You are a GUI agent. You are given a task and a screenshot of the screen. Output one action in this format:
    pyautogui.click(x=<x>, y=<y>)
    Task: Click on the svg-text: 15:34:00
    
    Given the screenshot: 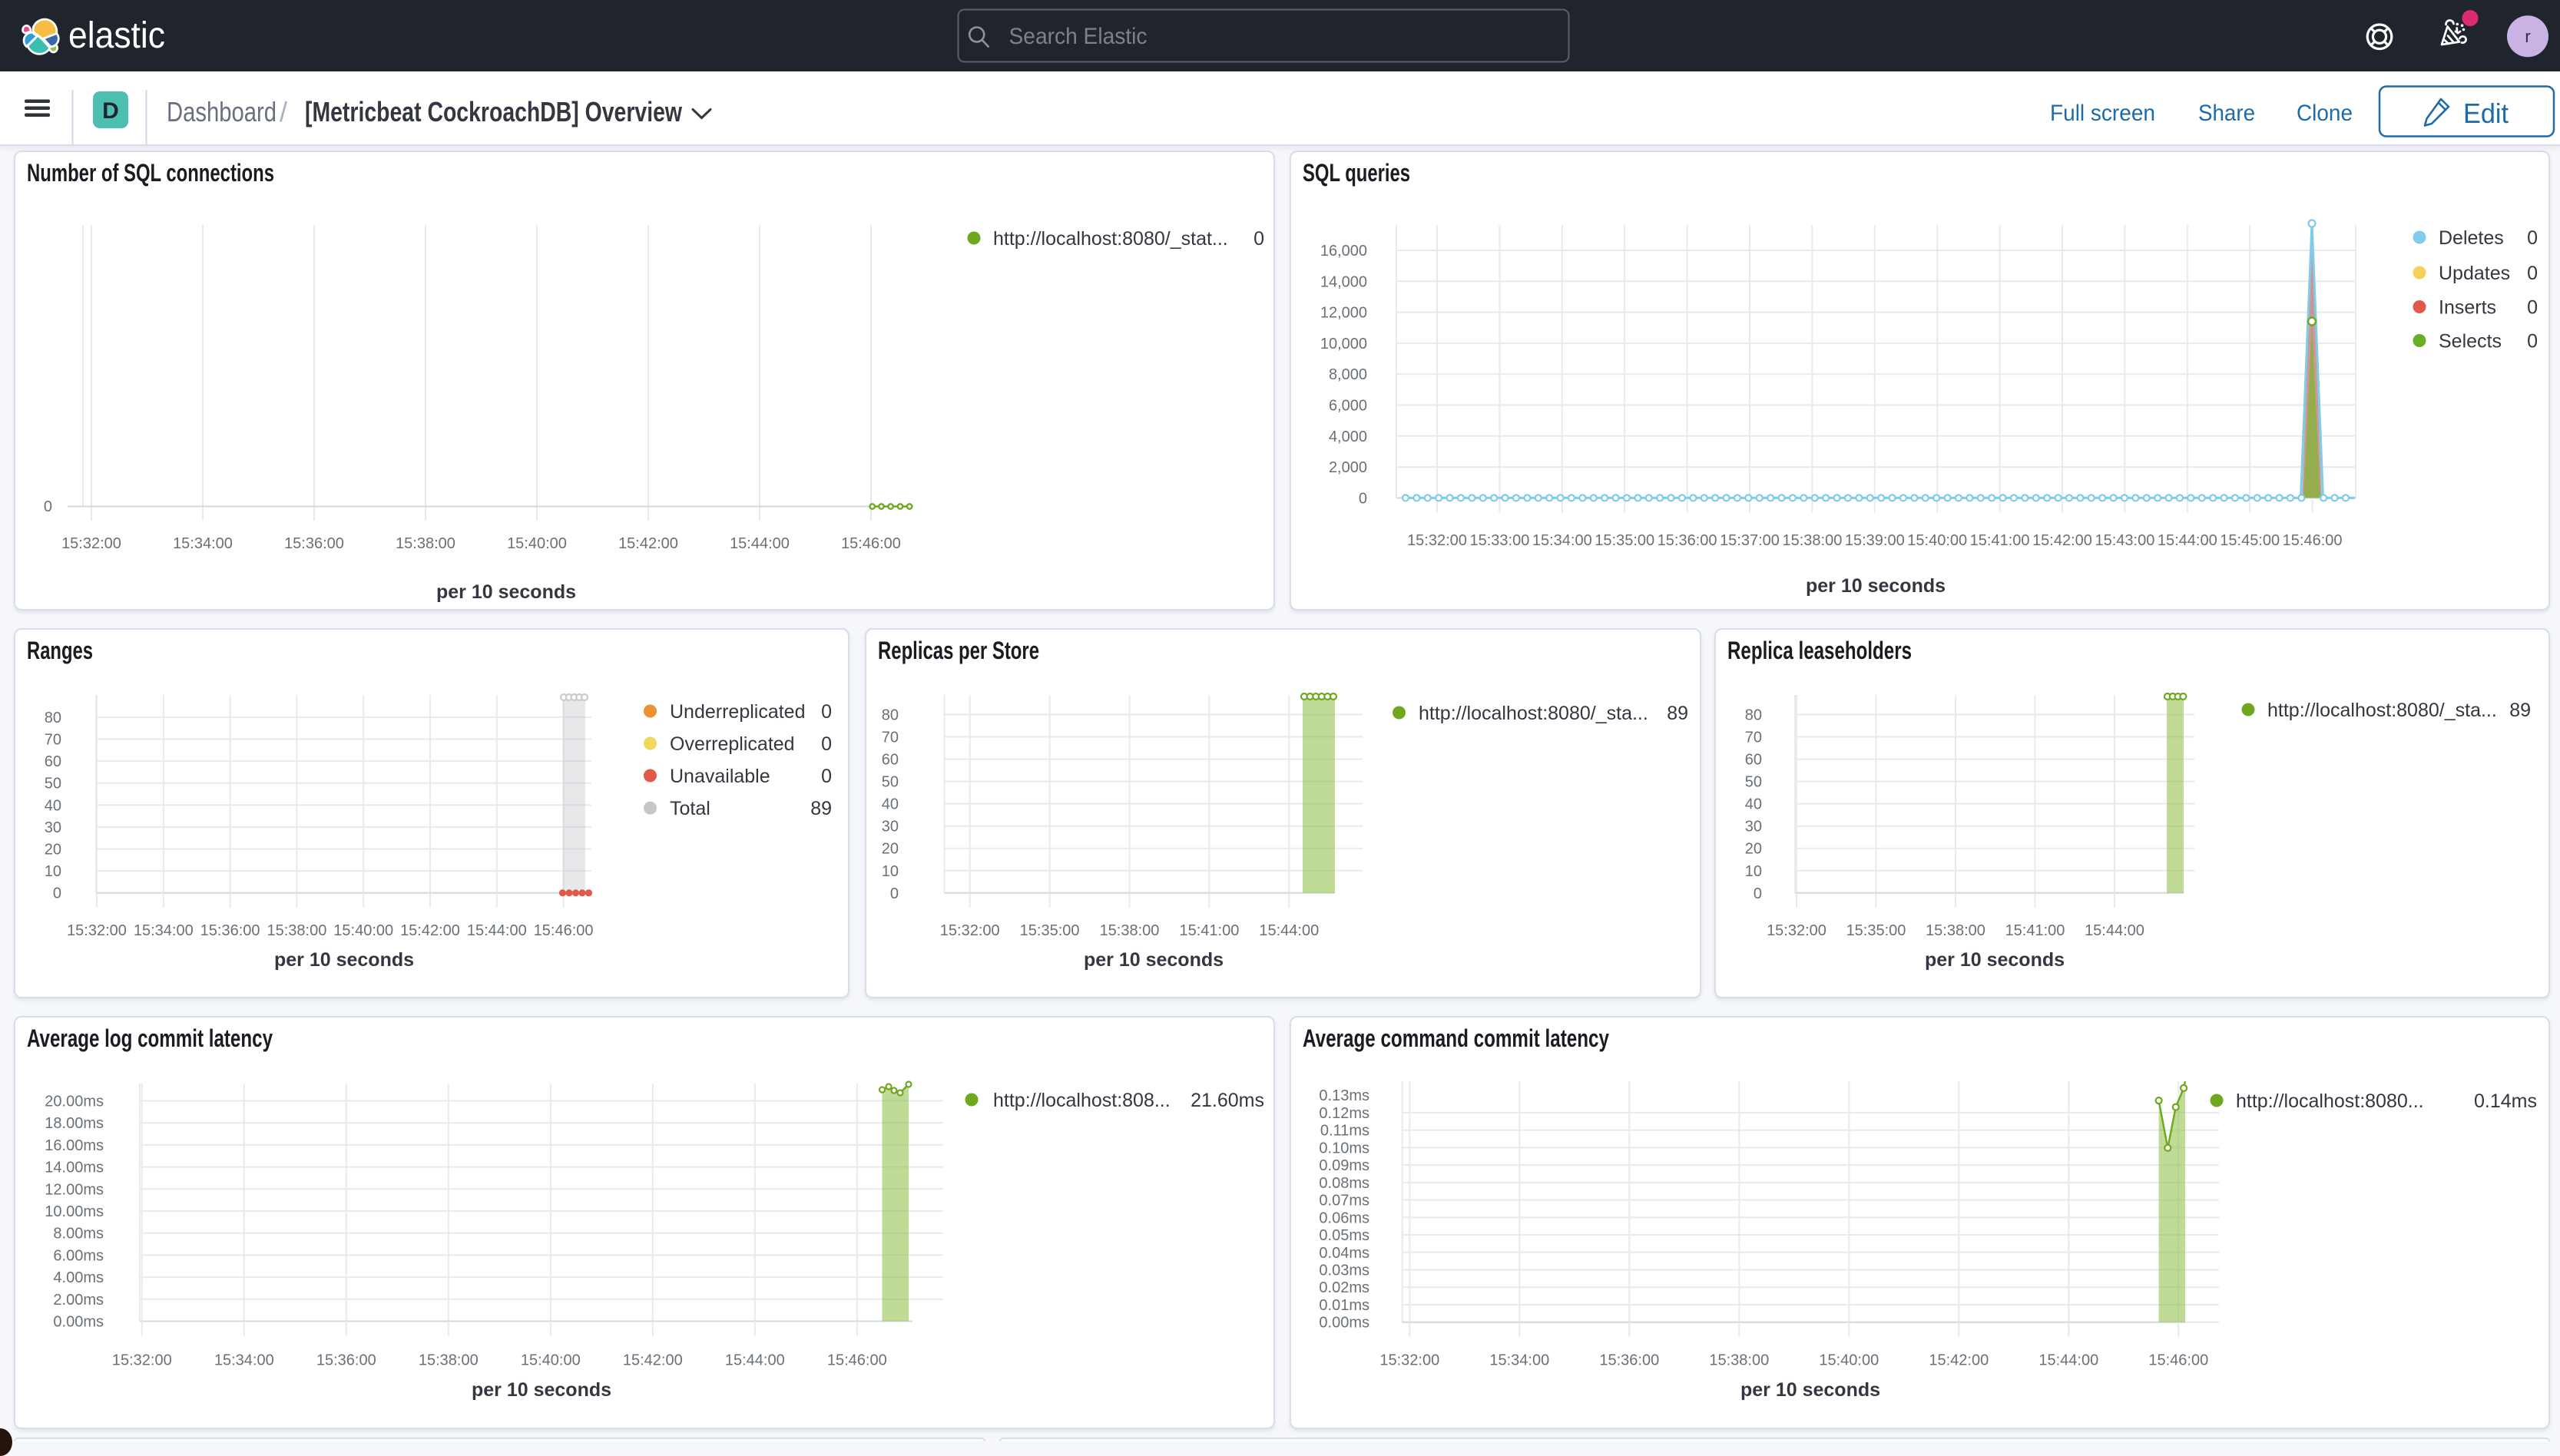 What is the action you would take?
    pyautogui.click(x=1562, y=540)
    